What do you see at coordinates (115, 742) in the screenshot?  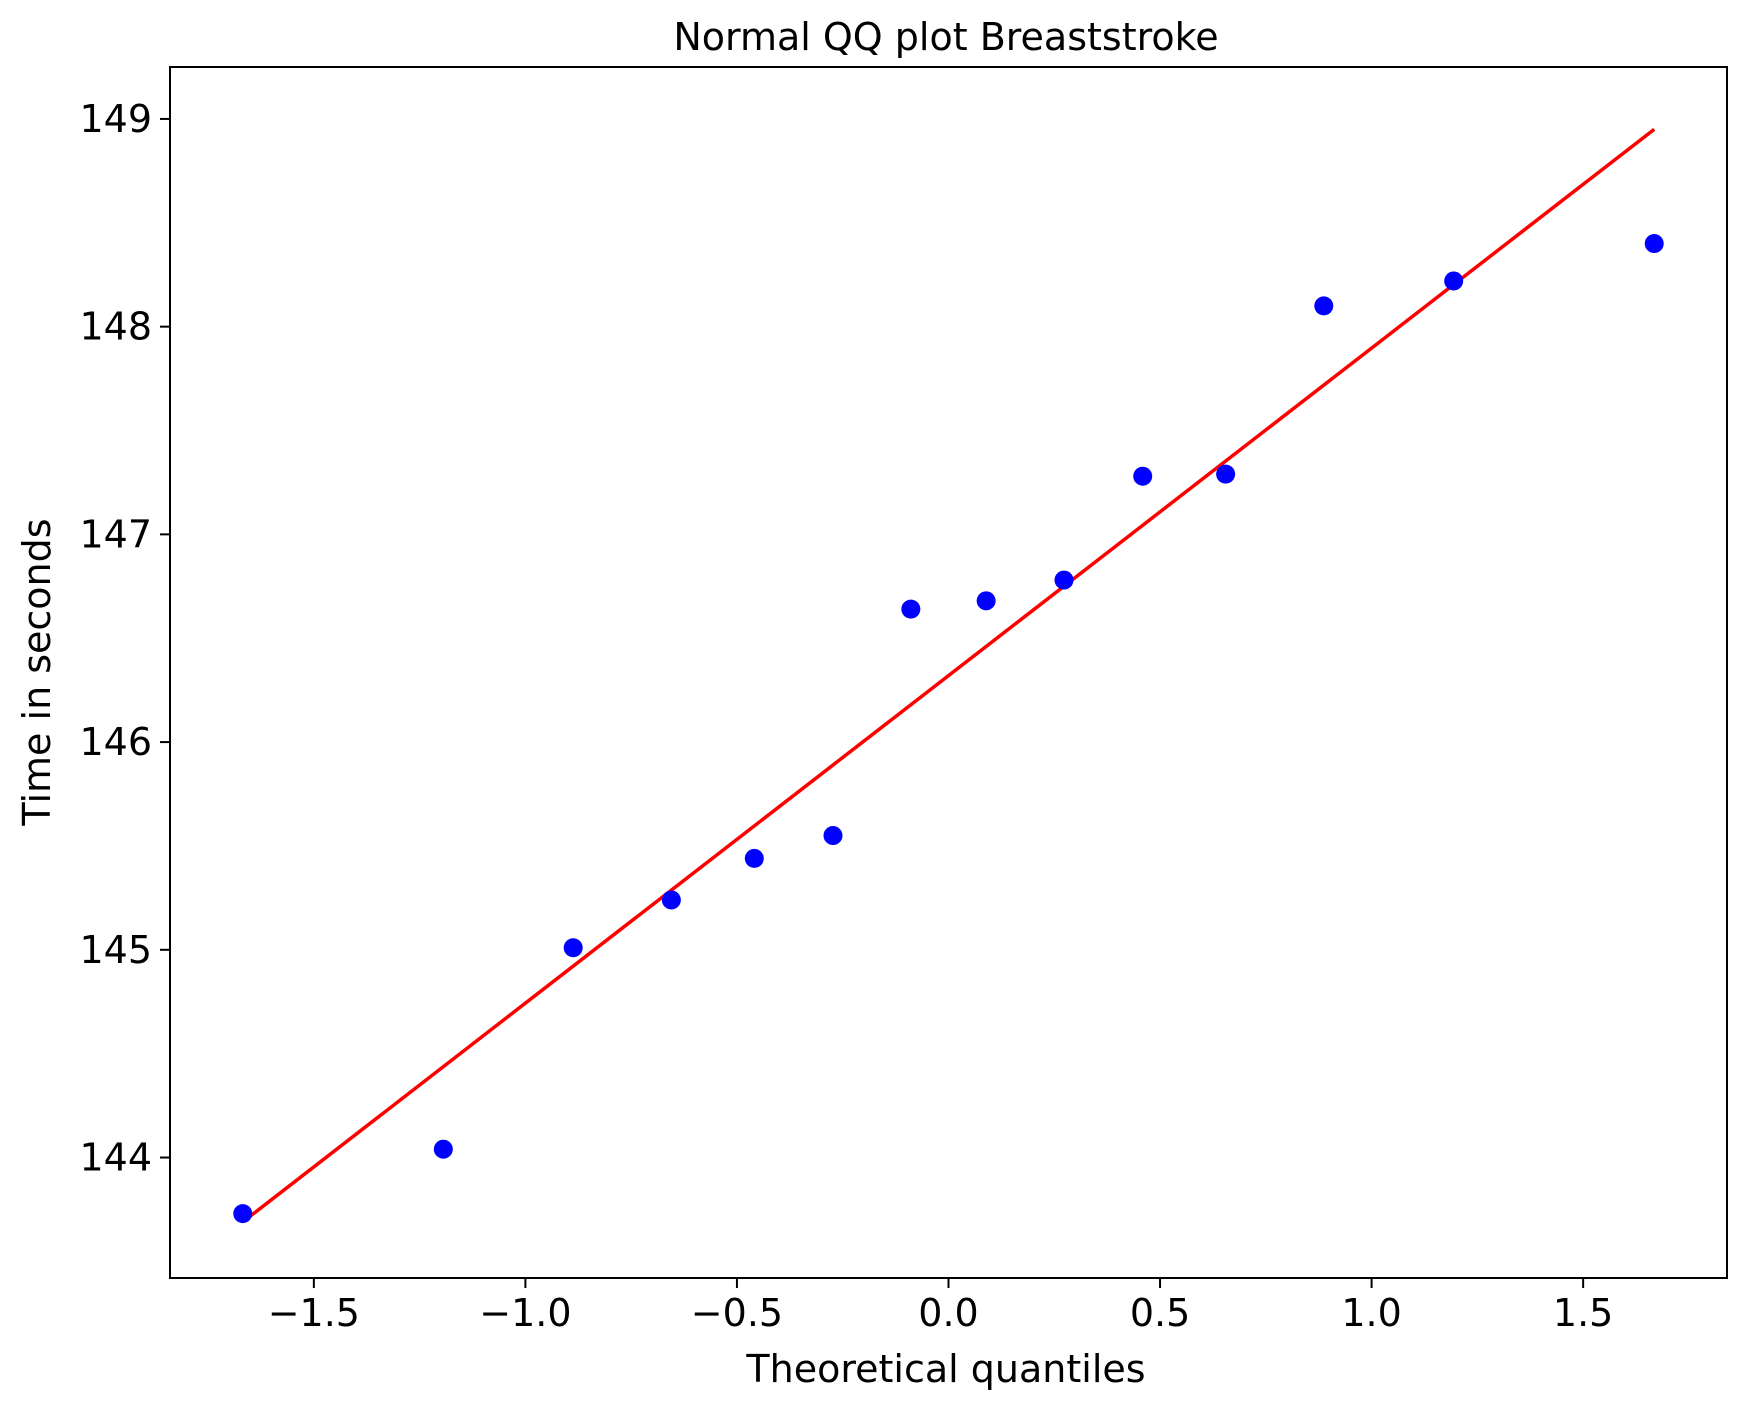 I see `y-tick-label: 146` at bounding box center [115, 742].